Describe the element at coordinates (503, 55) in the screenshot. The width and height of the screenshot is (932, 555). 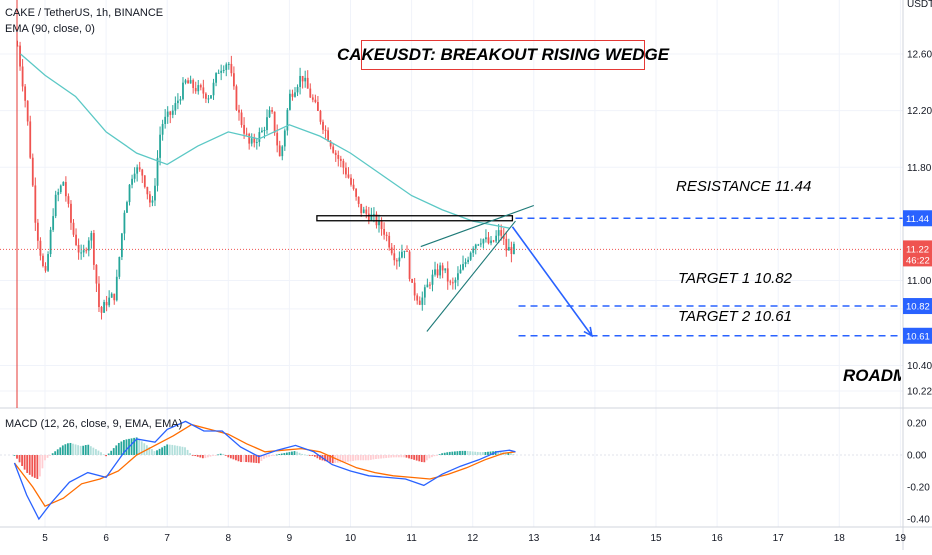
I see `chart-title: CAKEUSDT: BREAKOUT RISING WEDGE` at that location.